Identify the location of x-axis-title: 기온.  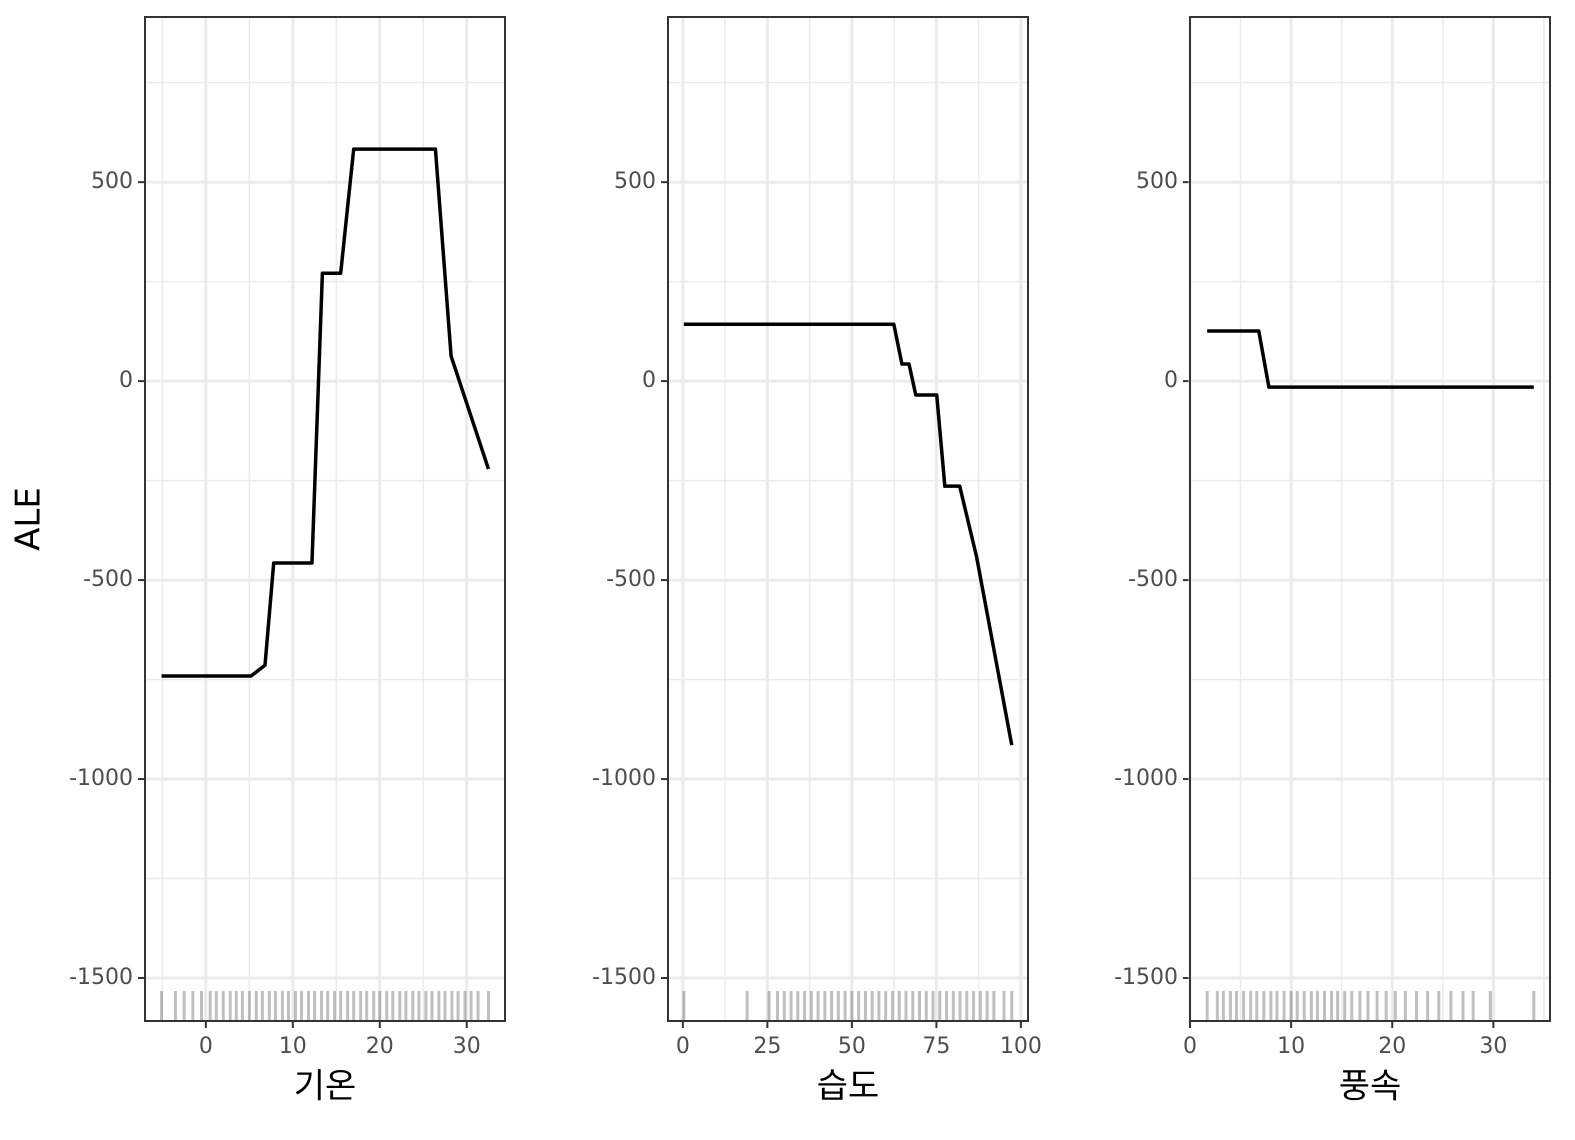
(325, 1087).